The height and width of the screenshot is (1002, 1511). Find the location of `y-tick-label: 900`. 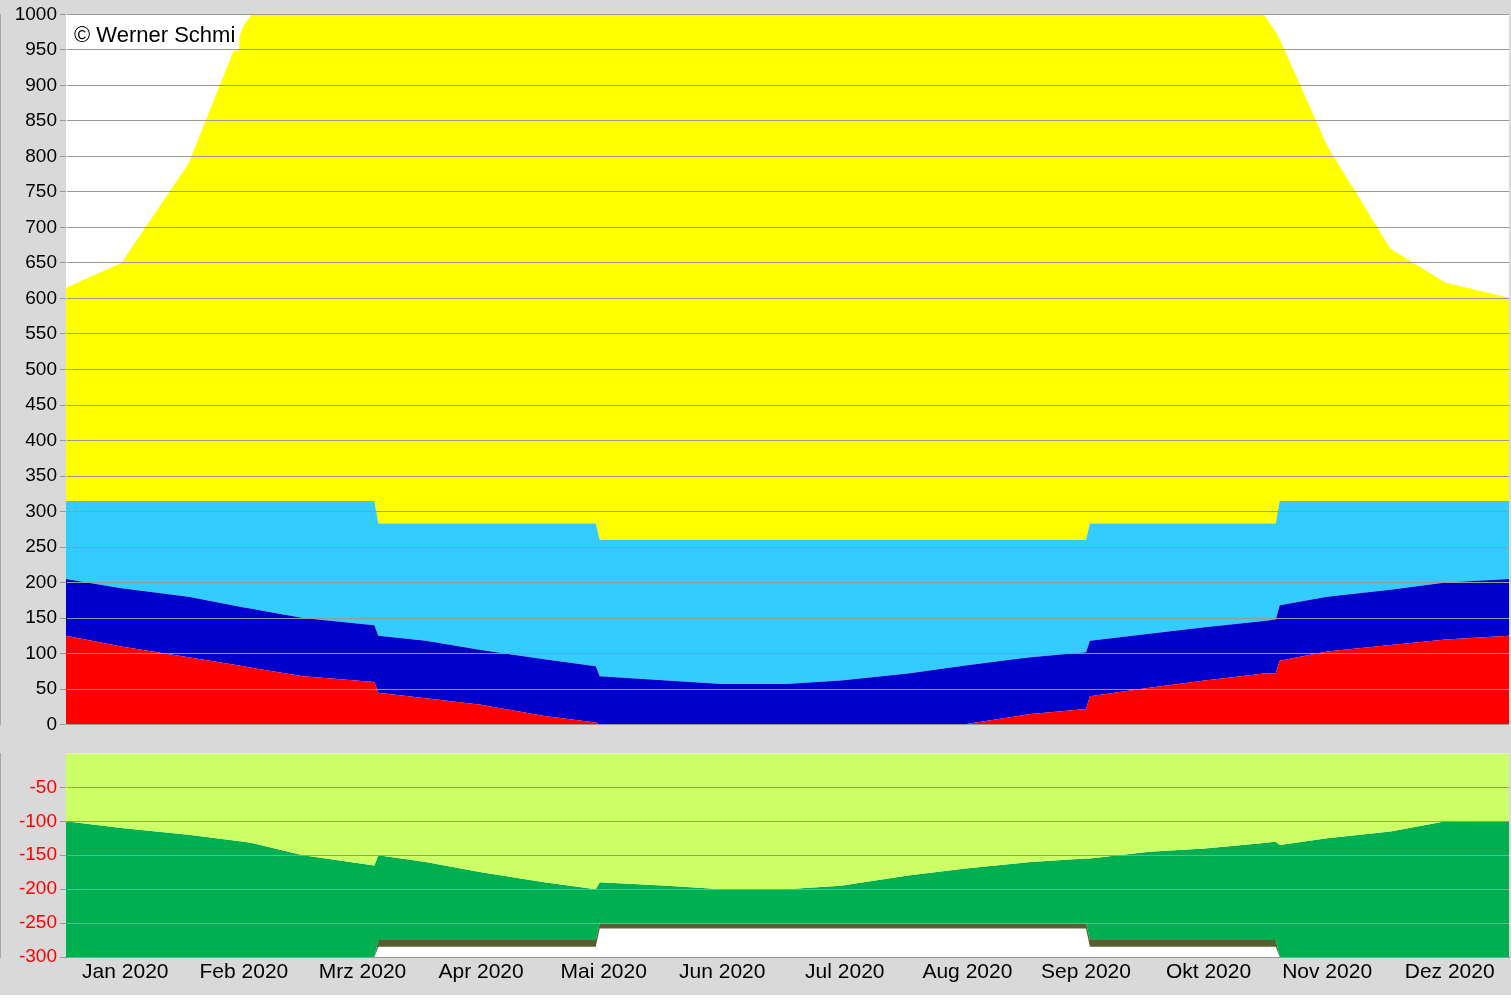

y-tick-label: 900 is located at coordinates (41, 84).